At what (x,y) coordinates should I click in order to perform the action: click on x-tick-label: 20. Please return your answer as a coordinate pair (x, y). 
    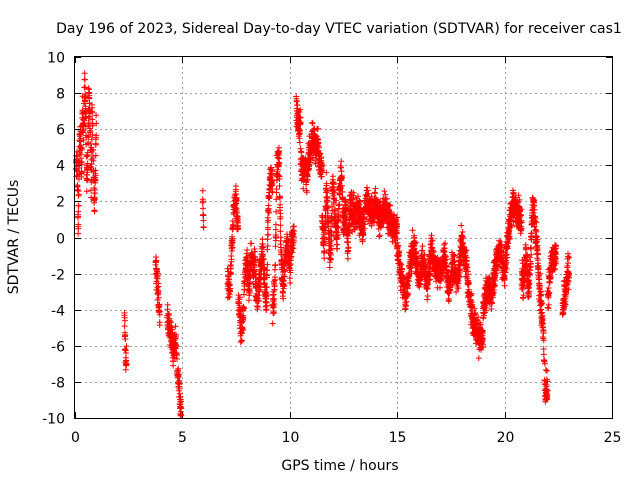
    Looking at the image, I should click on (506, 438).